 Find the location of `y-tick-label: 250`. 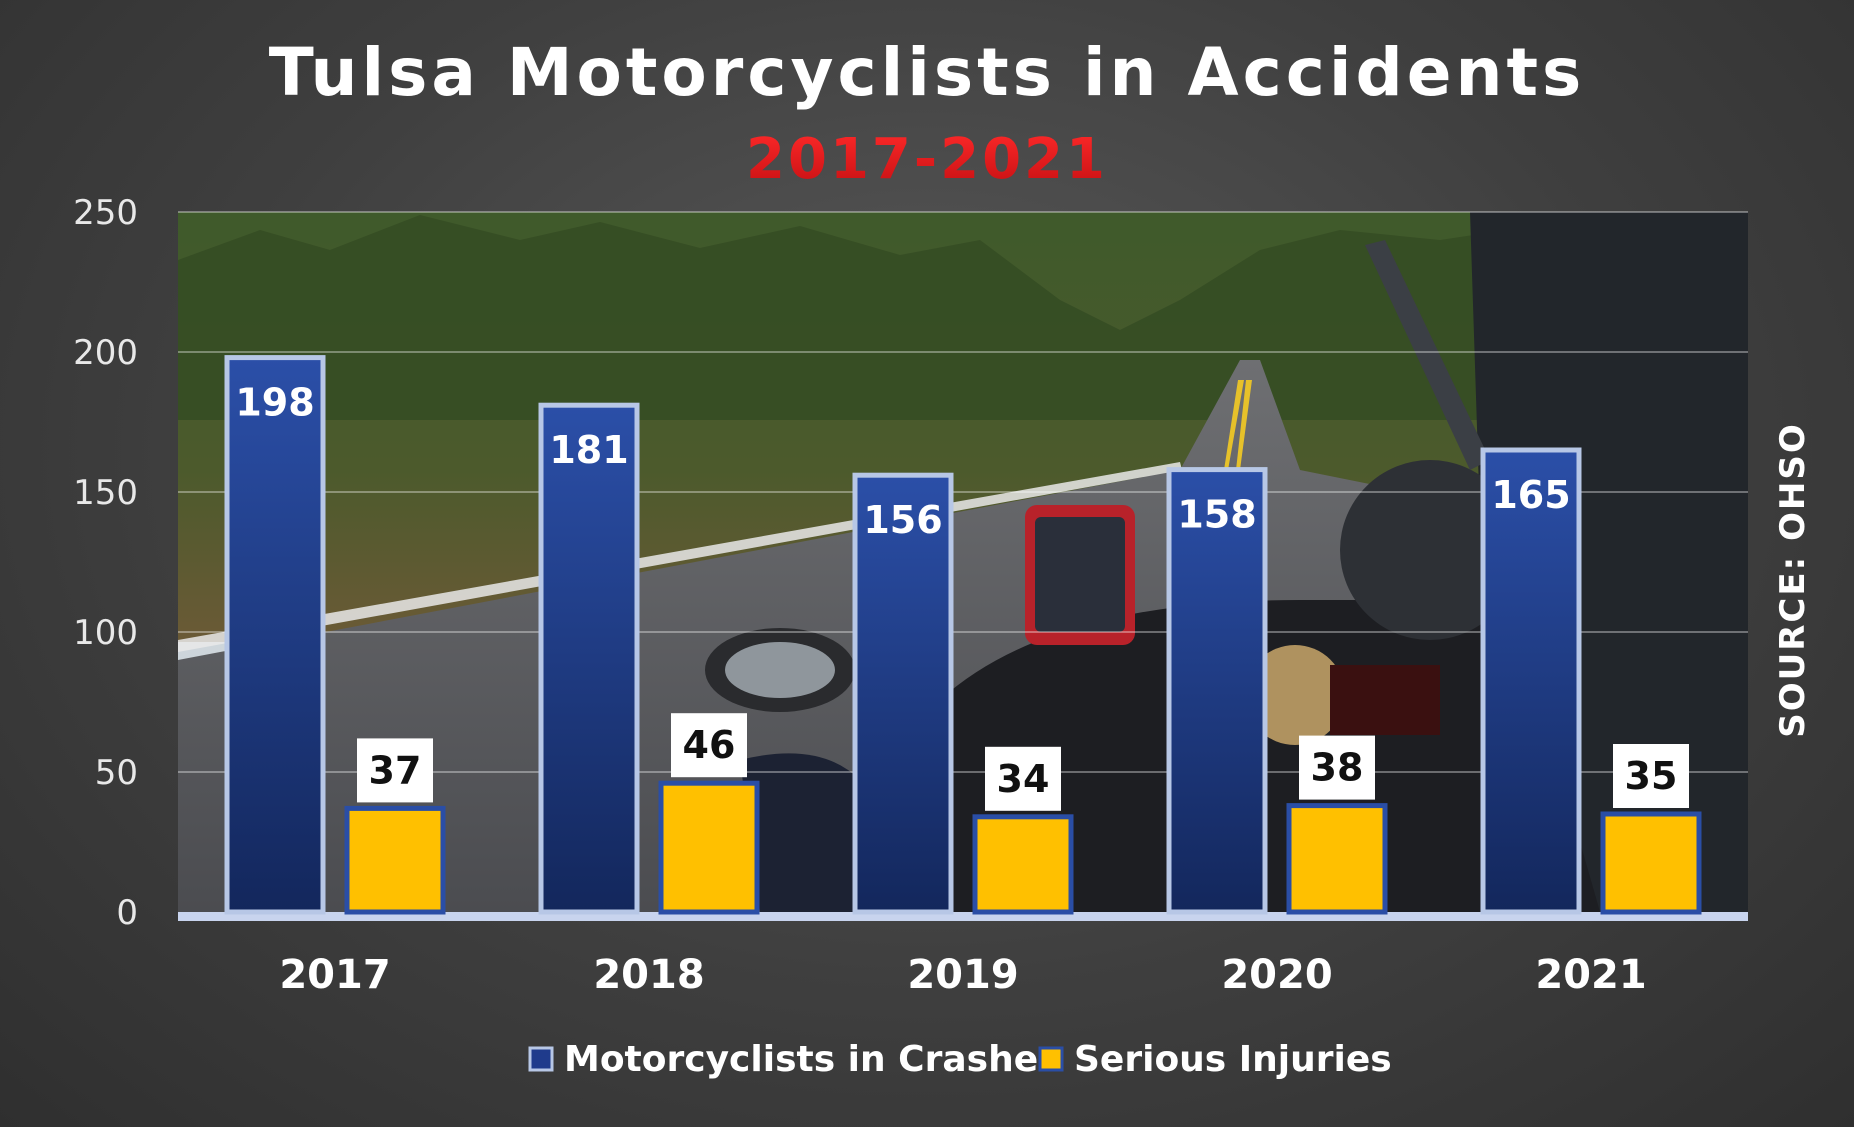

y-tick-label: 250 is located at coordinates (105, 213).